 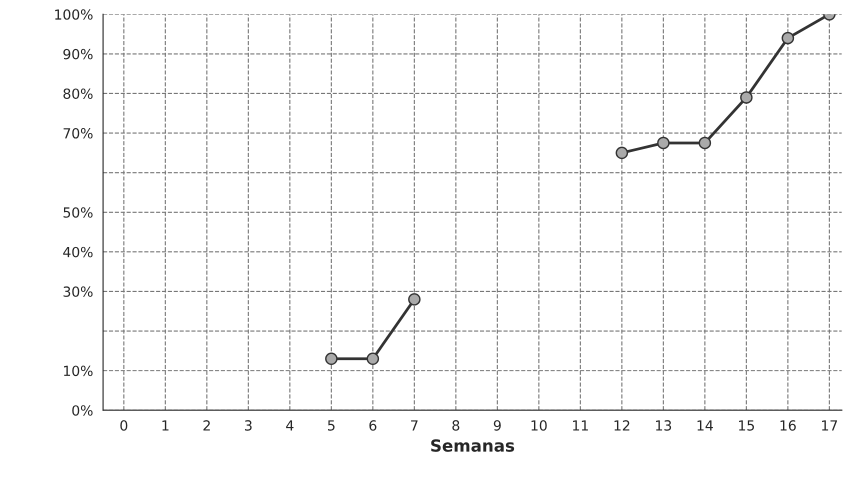 What do you see at coordinates (372, 425) in the screenshot?
I see `x-tick-label: 6` at bounding box center [372, 425].